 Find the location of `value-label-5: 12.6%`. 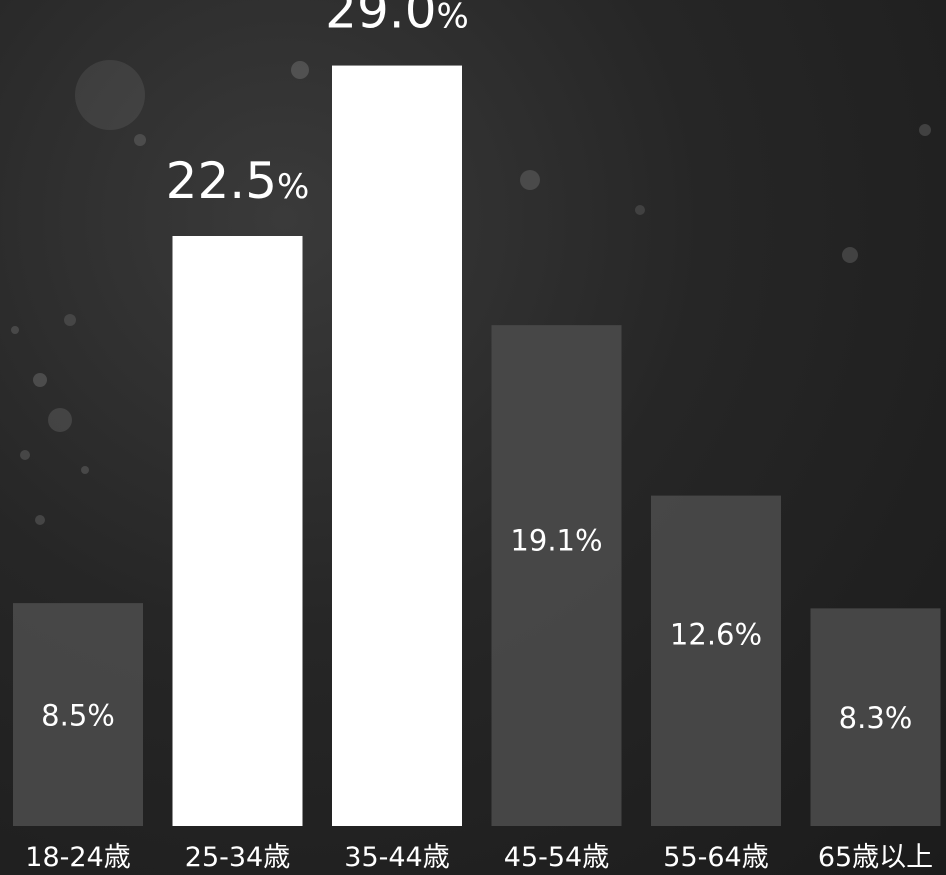

value-label-5: 12.6% is located at coordinates (716, 634).